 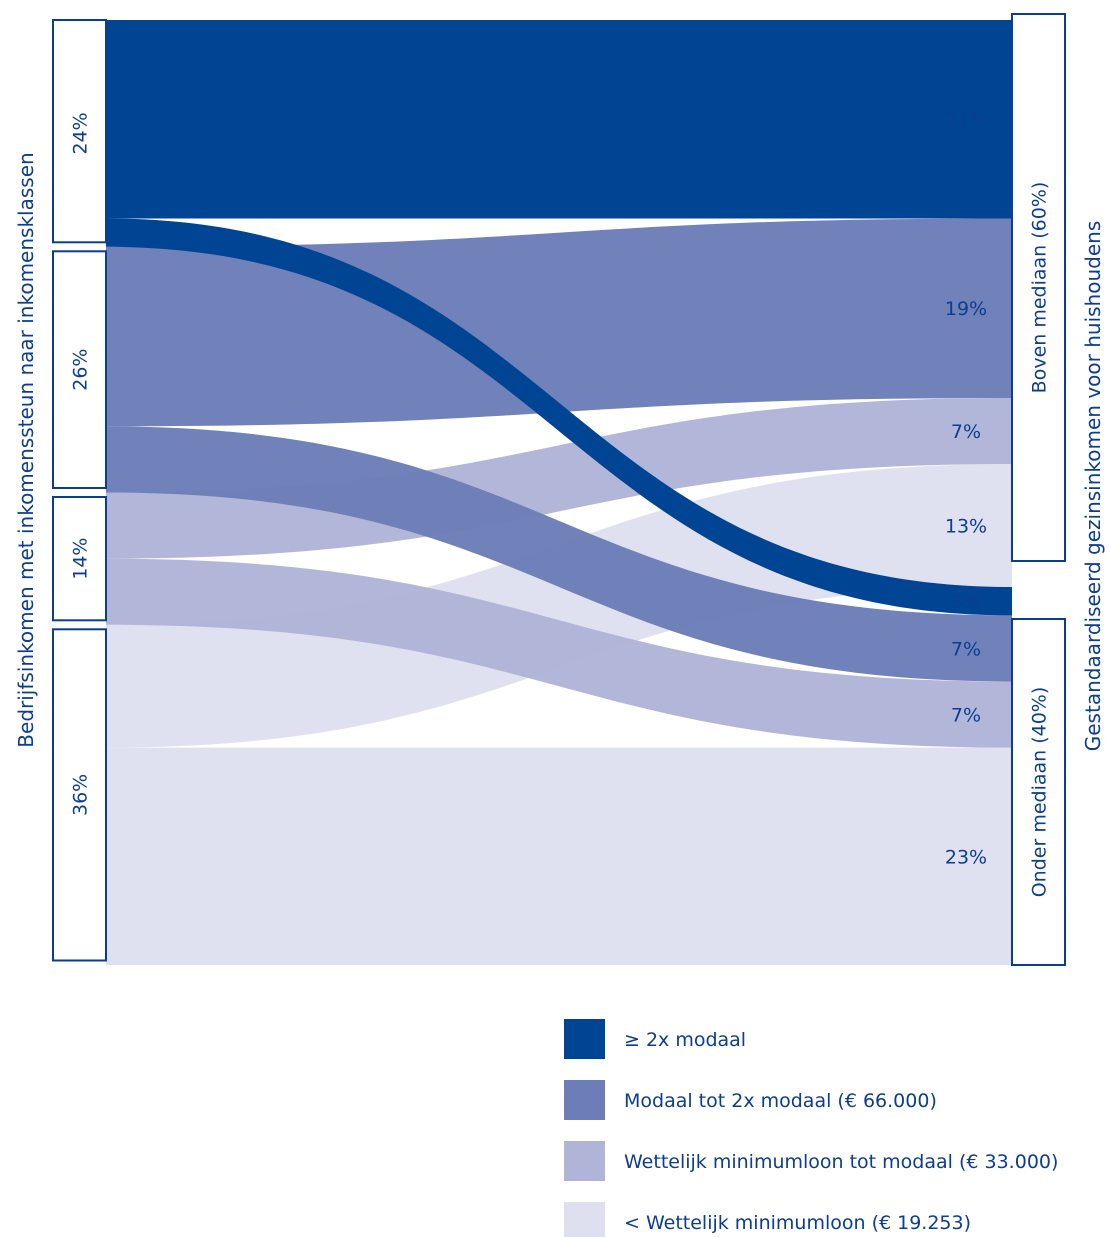 I want to click on target-node-label: Onder mediaan (40%), so click(x=1040, y=792).